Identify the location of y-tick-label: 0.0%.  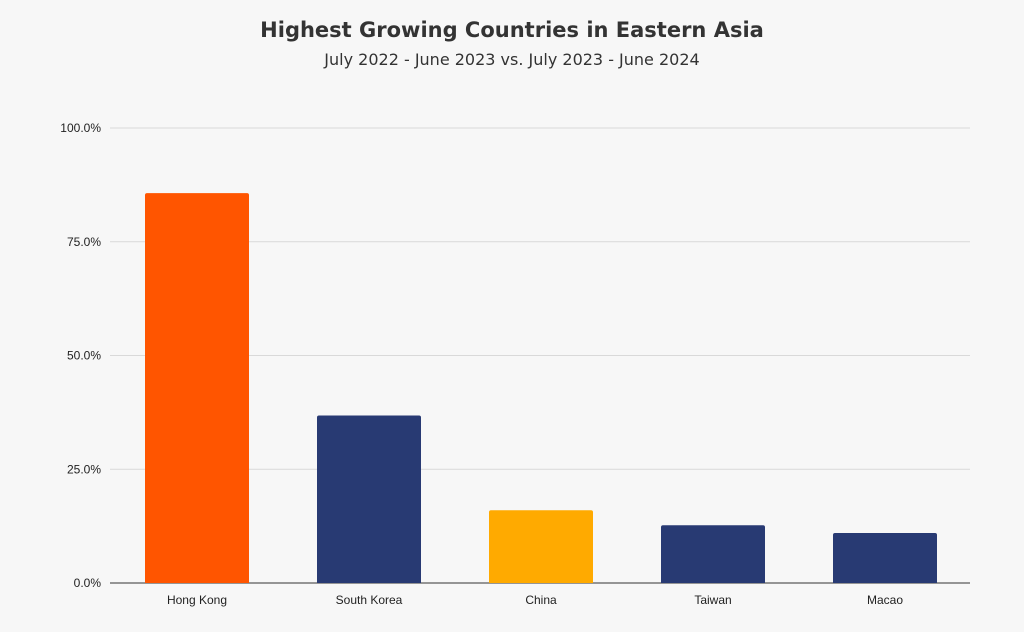
(88, 583).